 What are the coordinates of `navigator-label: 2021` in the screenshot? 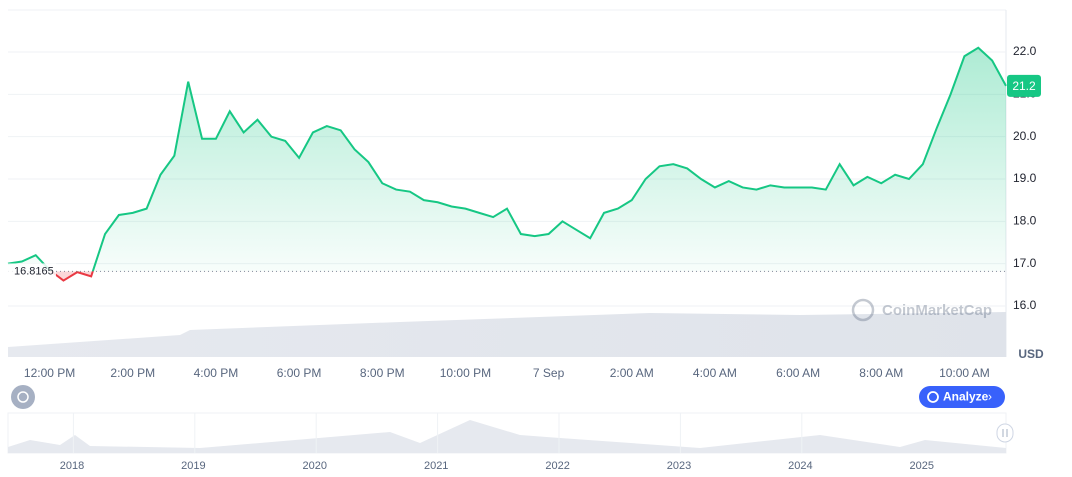 It's located at (436, 466).